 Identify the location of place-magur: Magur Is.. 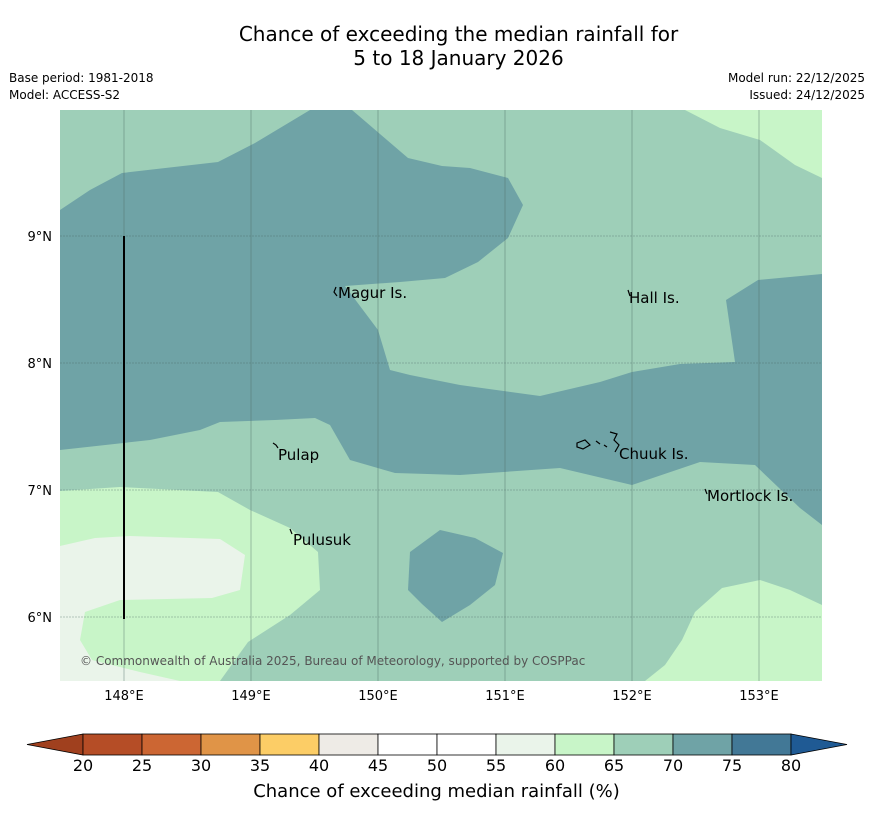
(372, 293).